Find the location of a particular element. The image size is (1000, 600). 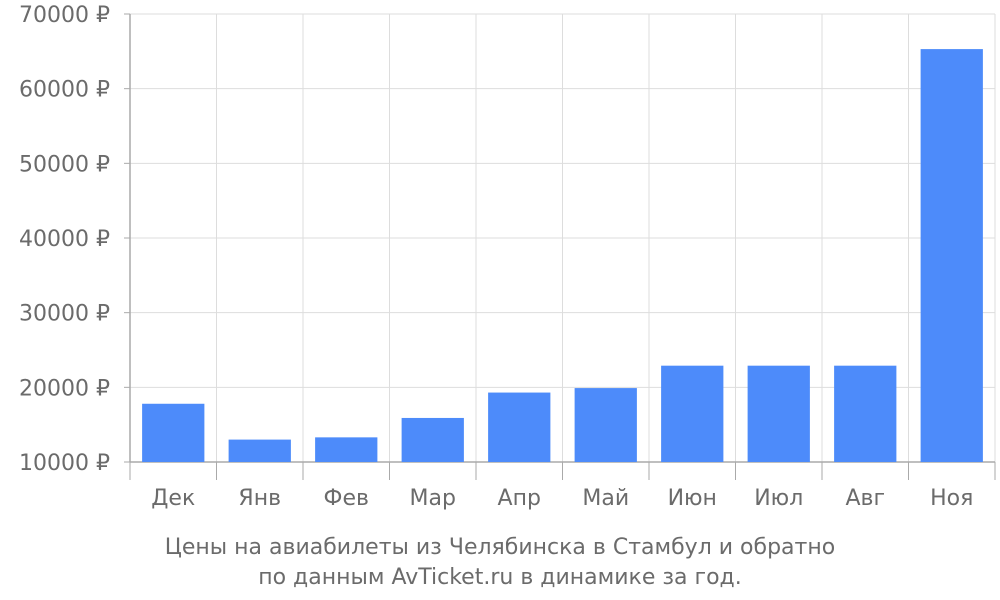

x-tick-label: Мар is located at coordinates (433, 498).